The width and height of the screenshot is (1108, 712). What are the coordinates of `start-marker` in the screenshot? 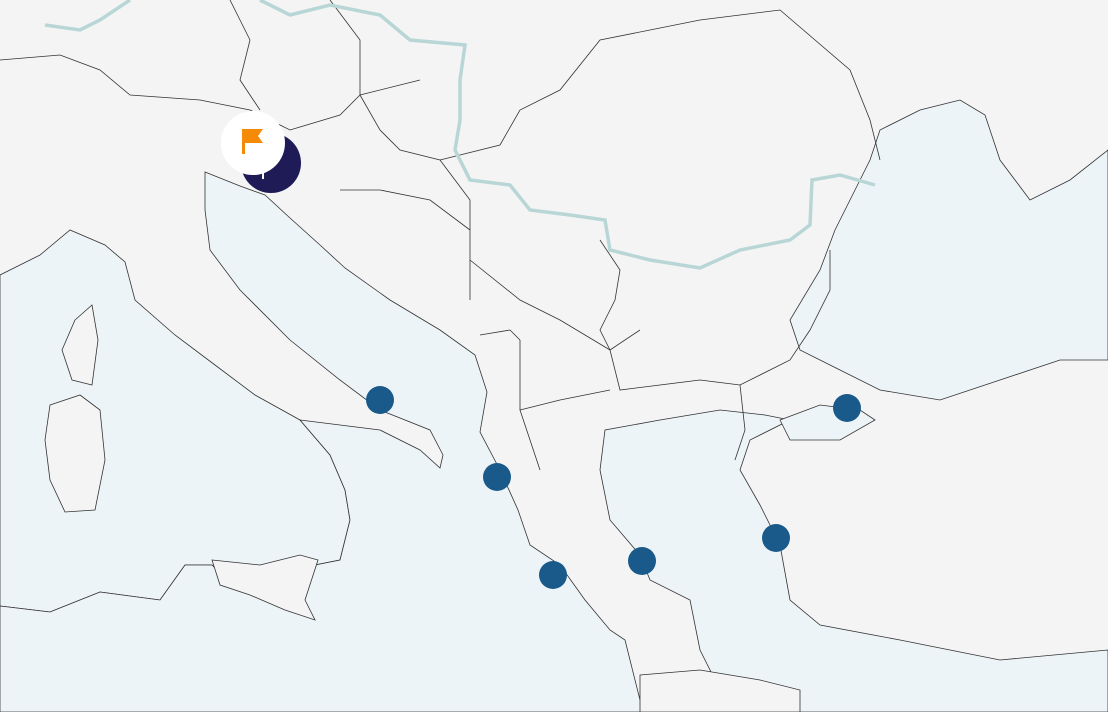 It's located at (261, 152).